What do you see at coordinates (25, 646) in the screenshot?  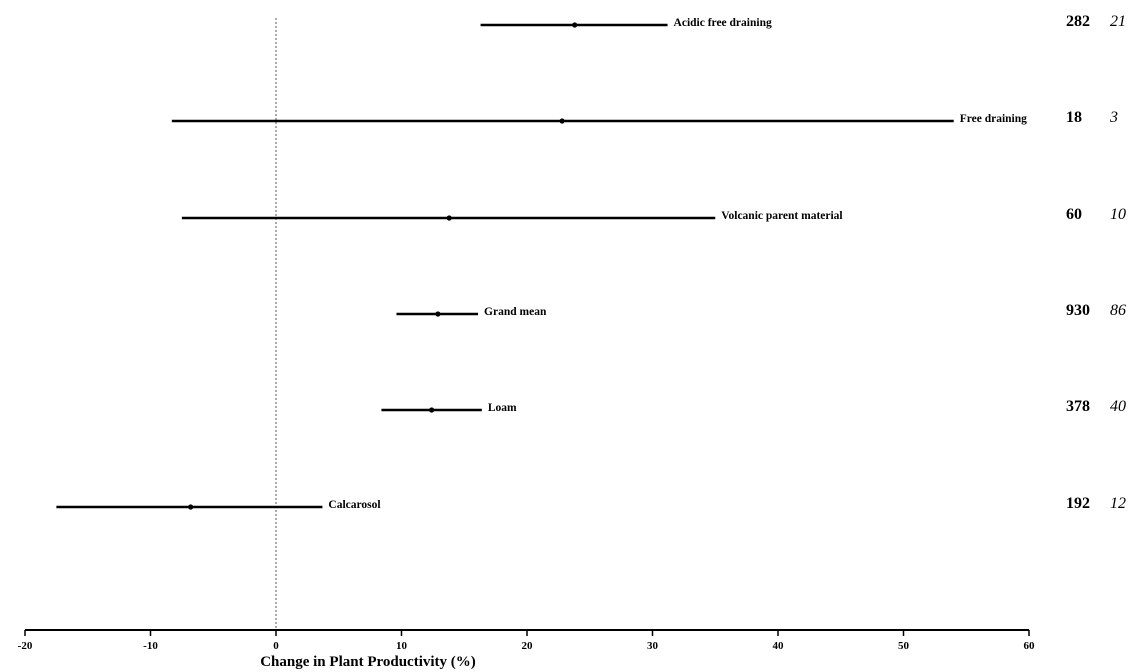 I see `x-tick-label: -20` at bounding box center [25, 646].